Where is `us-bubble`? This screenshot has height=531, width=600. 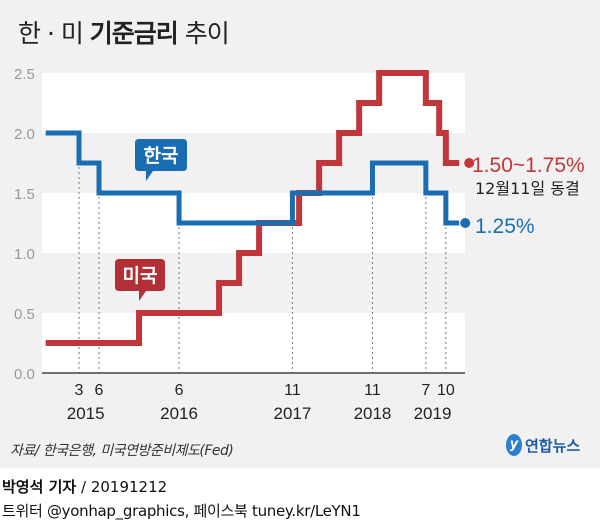 us-bubble is located at coordinates (140, 280).